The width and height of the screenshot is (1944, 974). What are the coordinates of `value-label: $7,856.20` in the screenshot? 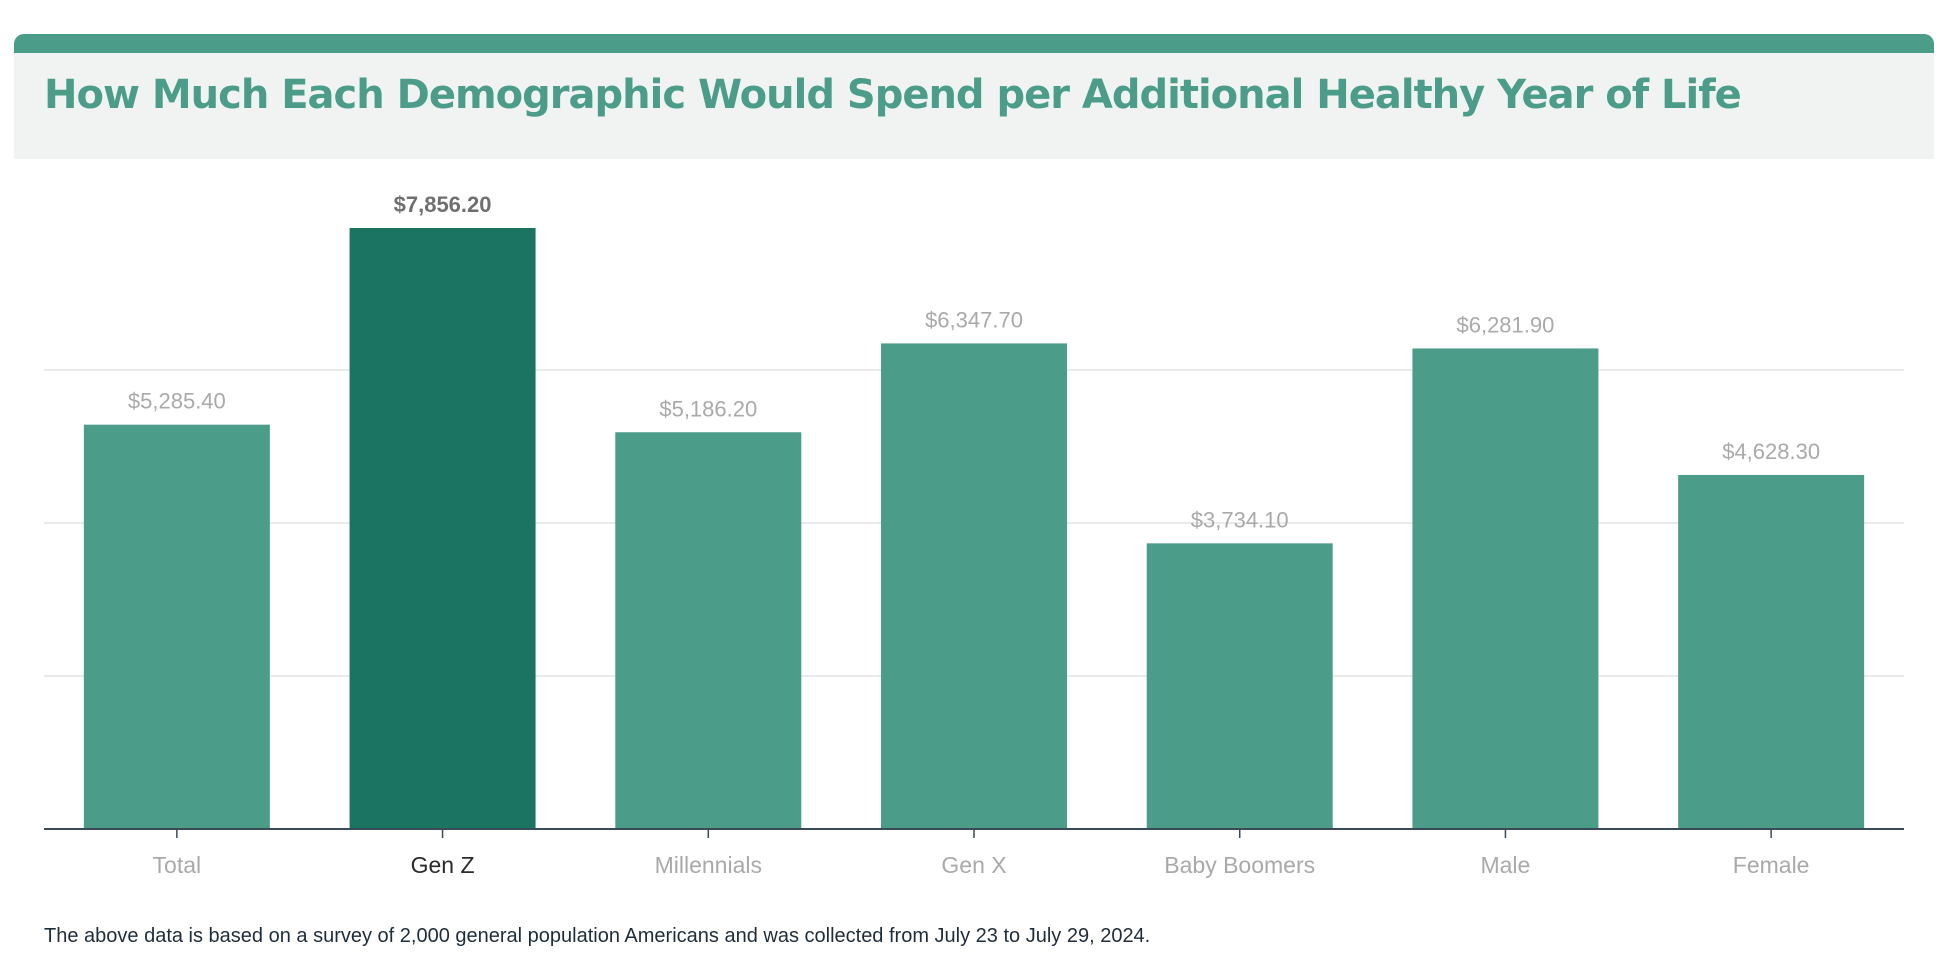 It's located at (443, 204).